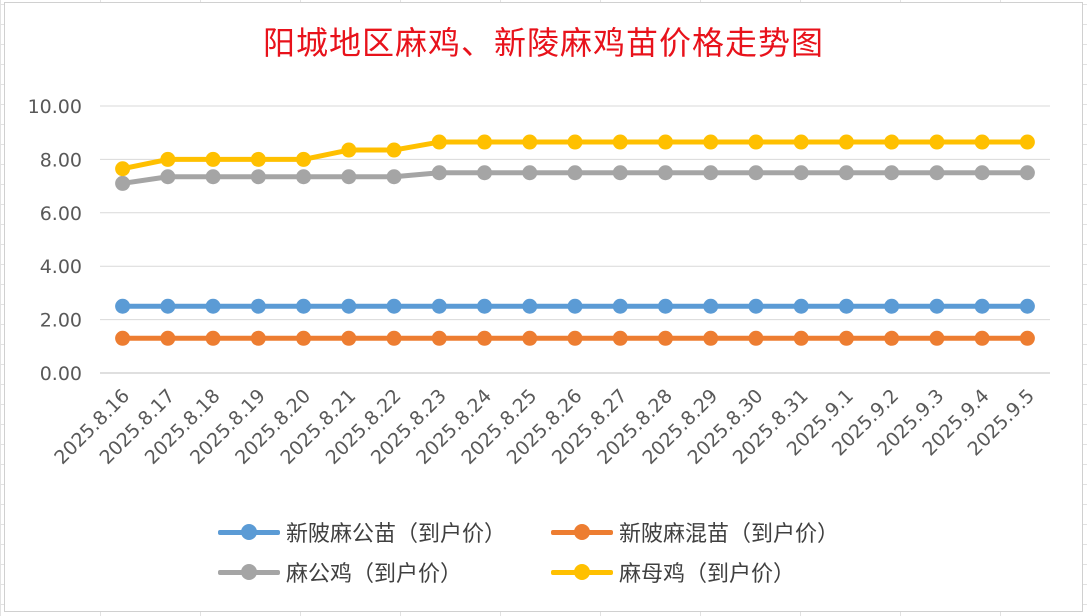 This screenshot has width=1087, height=616. Describe the element at coordinates (61, 267) in the screenshot. I see `y-tick-label: 4.00` at that location.